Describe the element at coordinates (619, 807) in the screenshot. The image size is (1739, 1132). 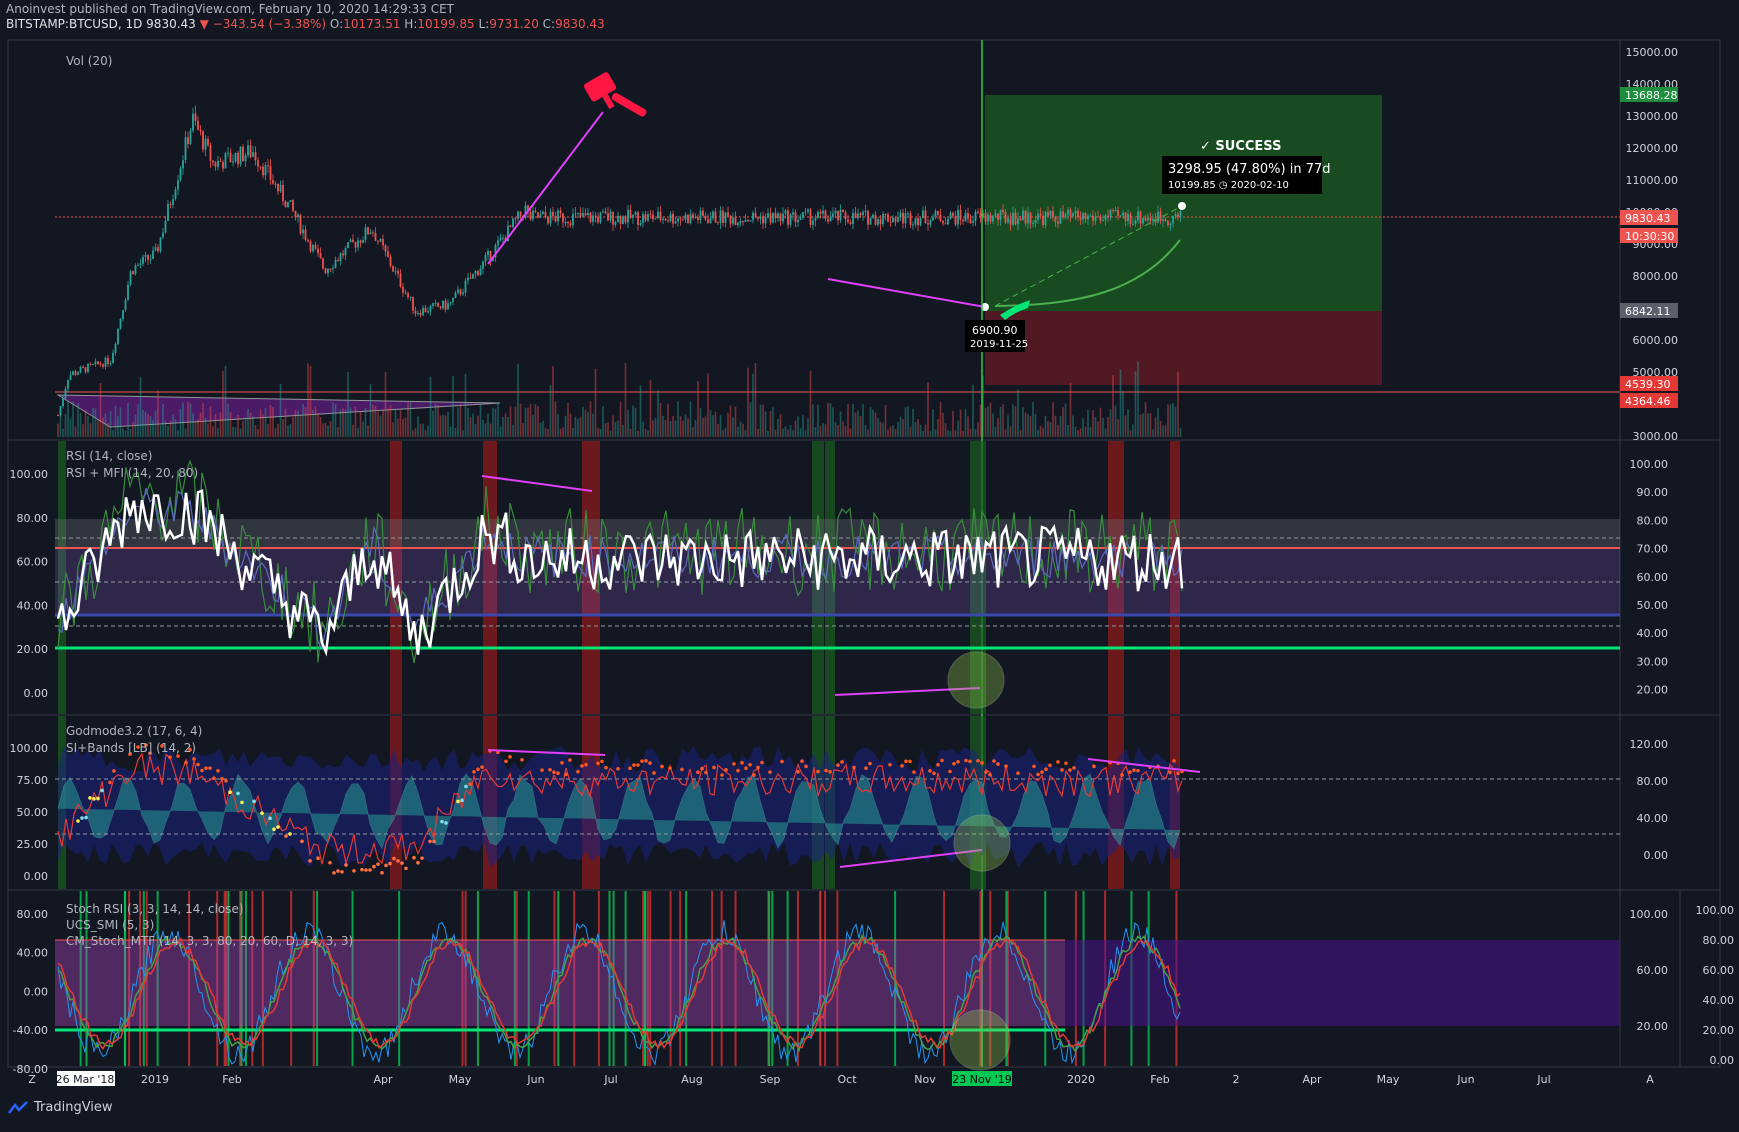
I see `si-bands` at that location.